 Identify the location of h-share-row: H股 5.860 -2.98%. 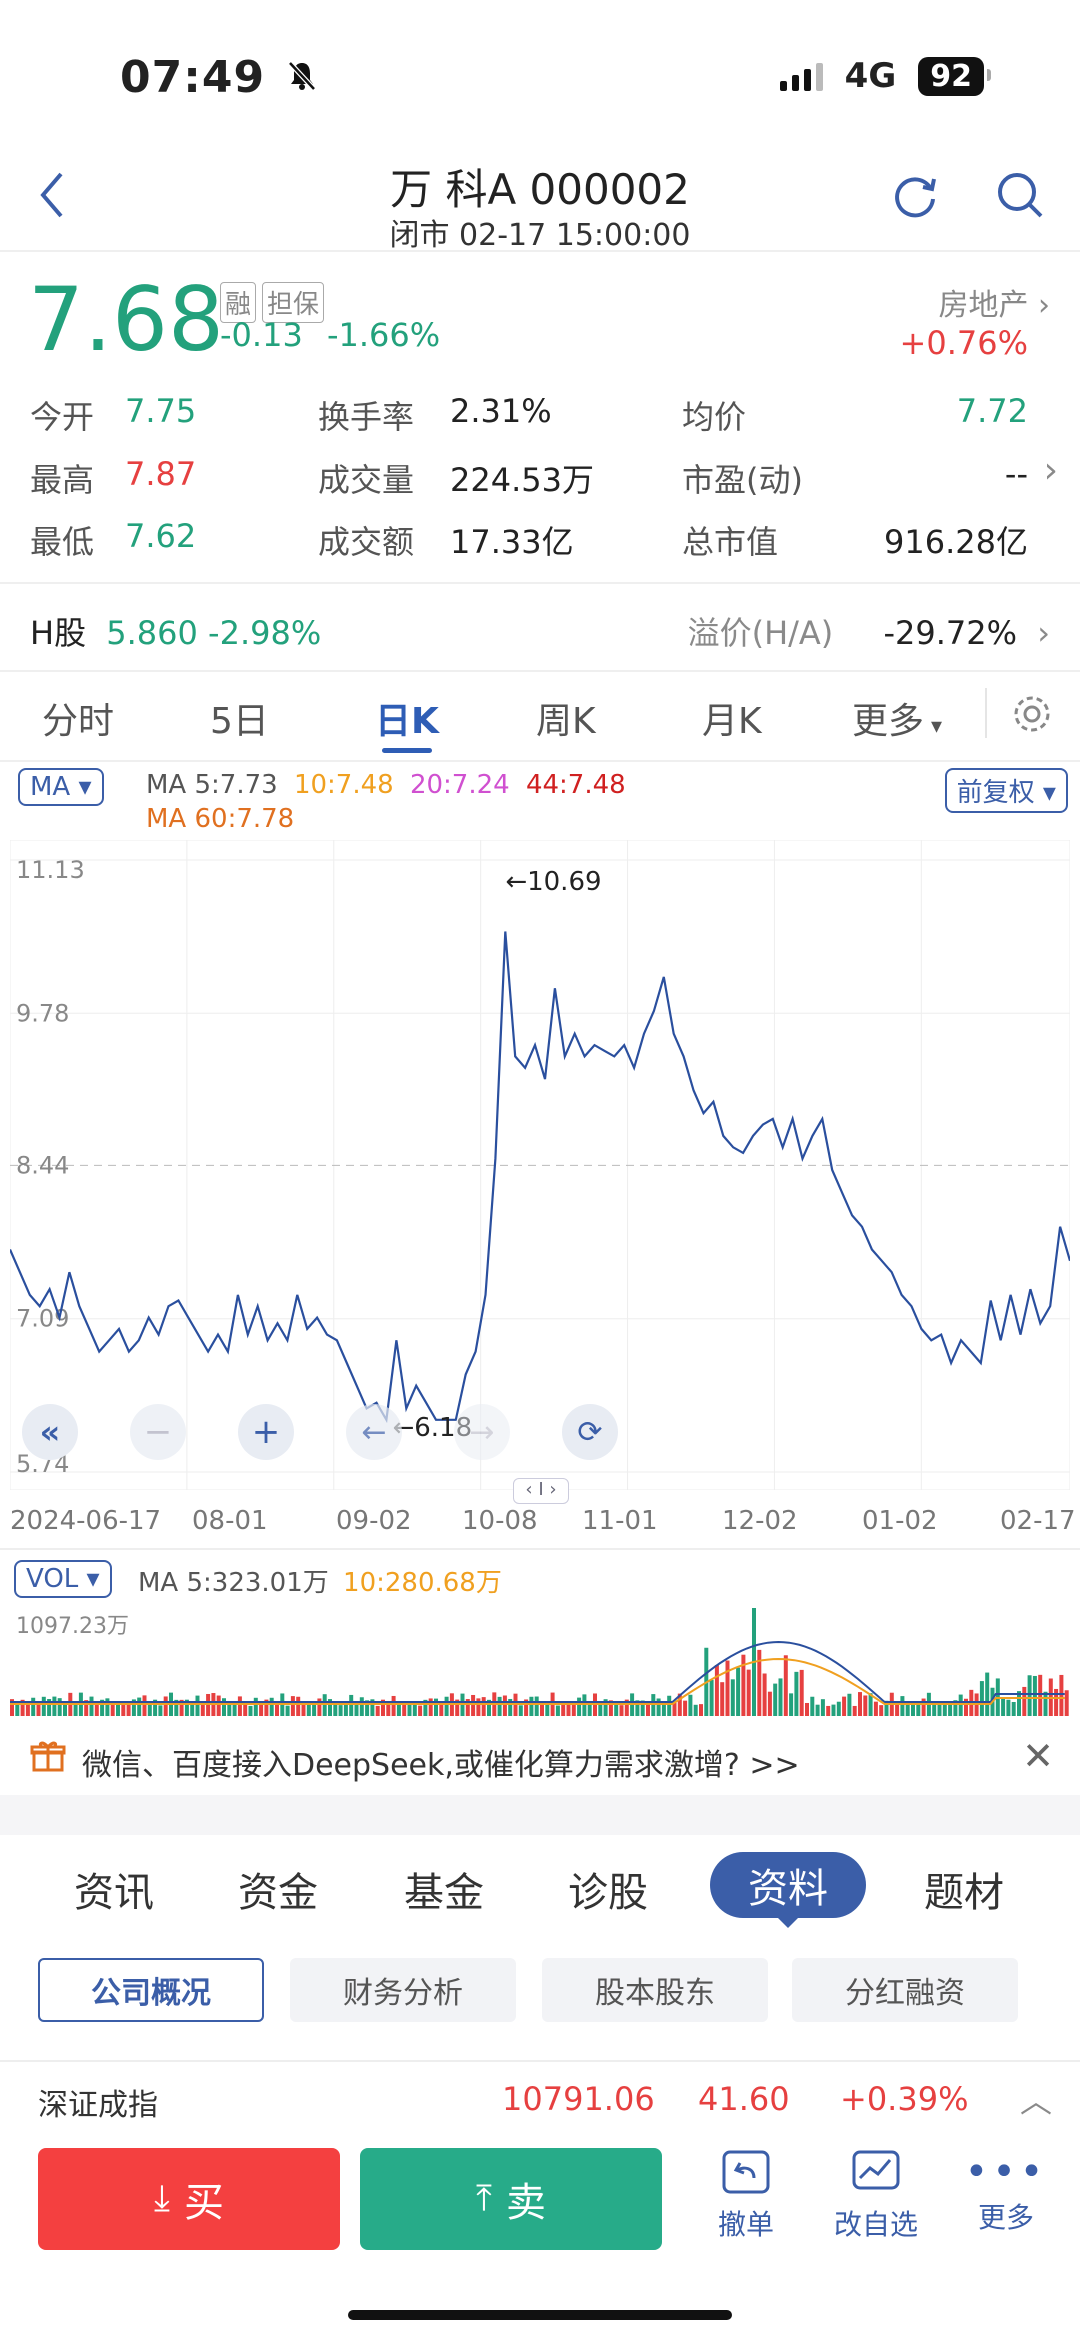
(175, 631).